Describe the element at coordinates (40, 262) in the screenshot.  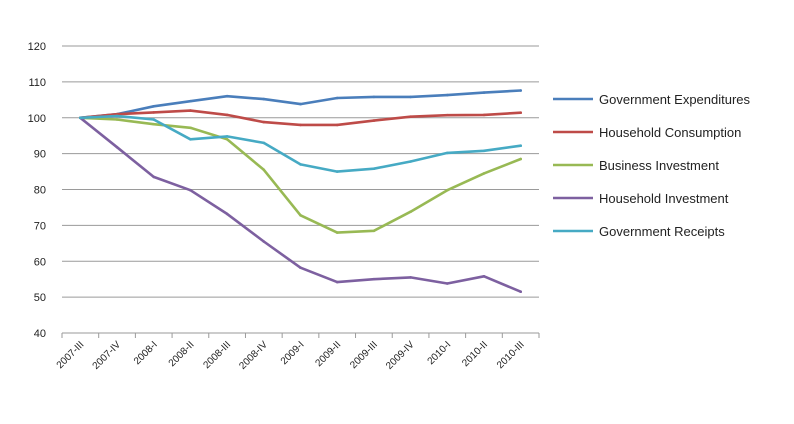
I see `y-tick-label: 60` at that location.